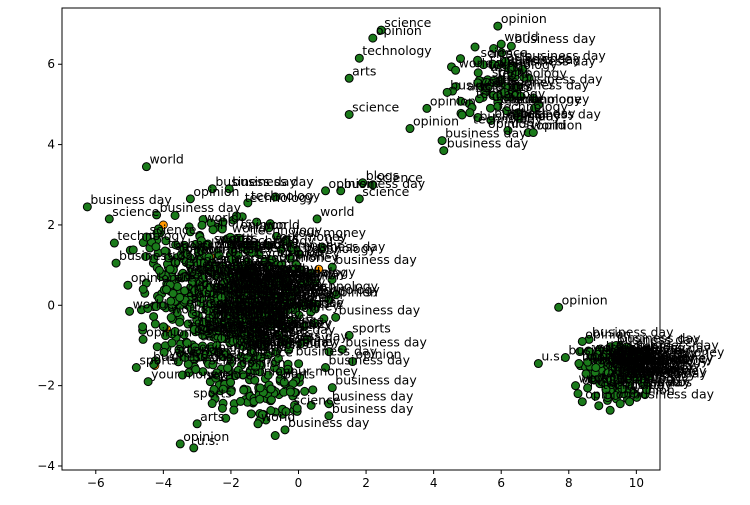 This screenshot has width=750, height=505. I want to click on x-tick-label: 2, so click(366, 483).